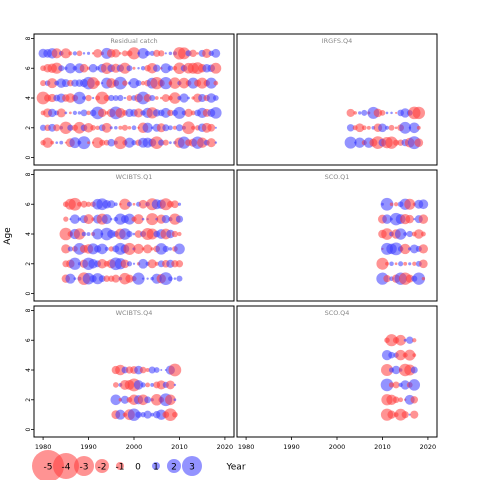 The width and height of the screenshot is (480, 484). I want to click on y-tick-label: 2, so click(28, 264).